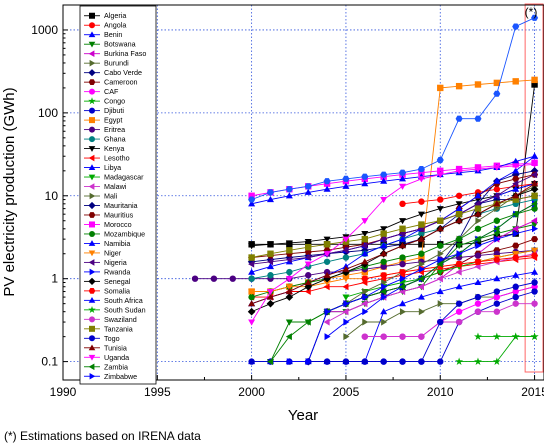 The height and width of the screenshot is (447, 544). What do you see at coordinates (104, 148) in the screenshot?
I see `legend-item: Kenya` at bounding box center [104, 148].